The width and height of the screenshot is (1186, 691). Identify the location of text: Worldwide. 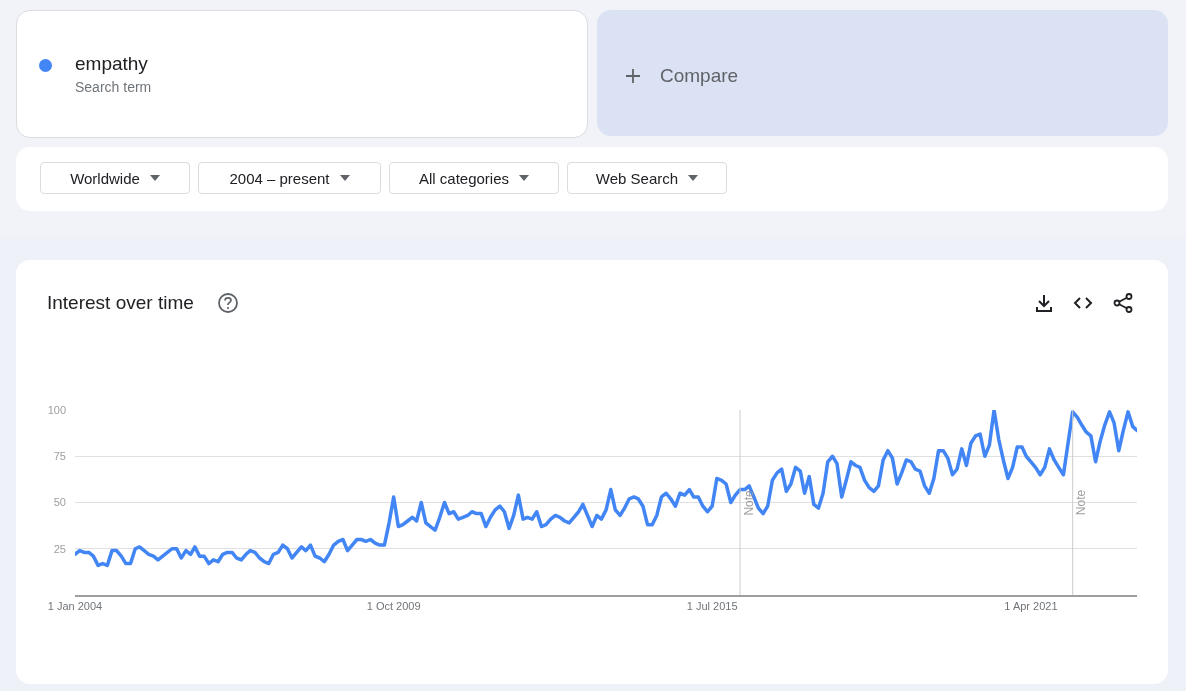
(105, 178).